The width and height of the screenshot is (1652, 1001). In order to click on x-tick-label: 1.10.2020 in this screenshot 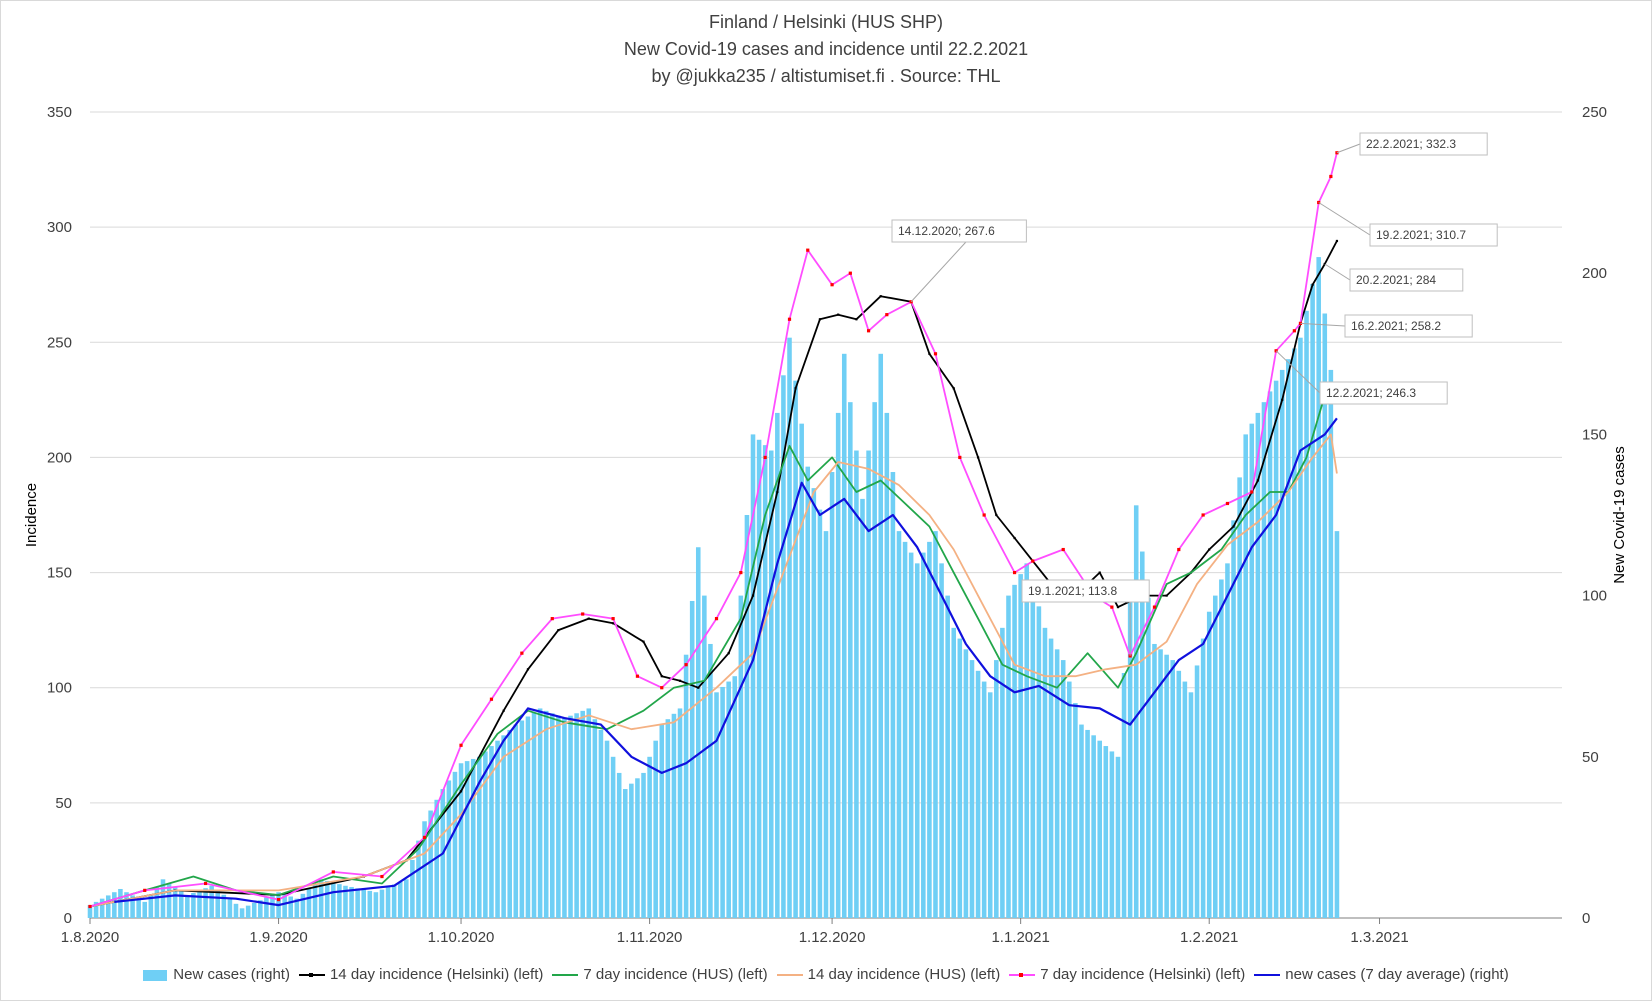, I will do `click(461, 937)`.